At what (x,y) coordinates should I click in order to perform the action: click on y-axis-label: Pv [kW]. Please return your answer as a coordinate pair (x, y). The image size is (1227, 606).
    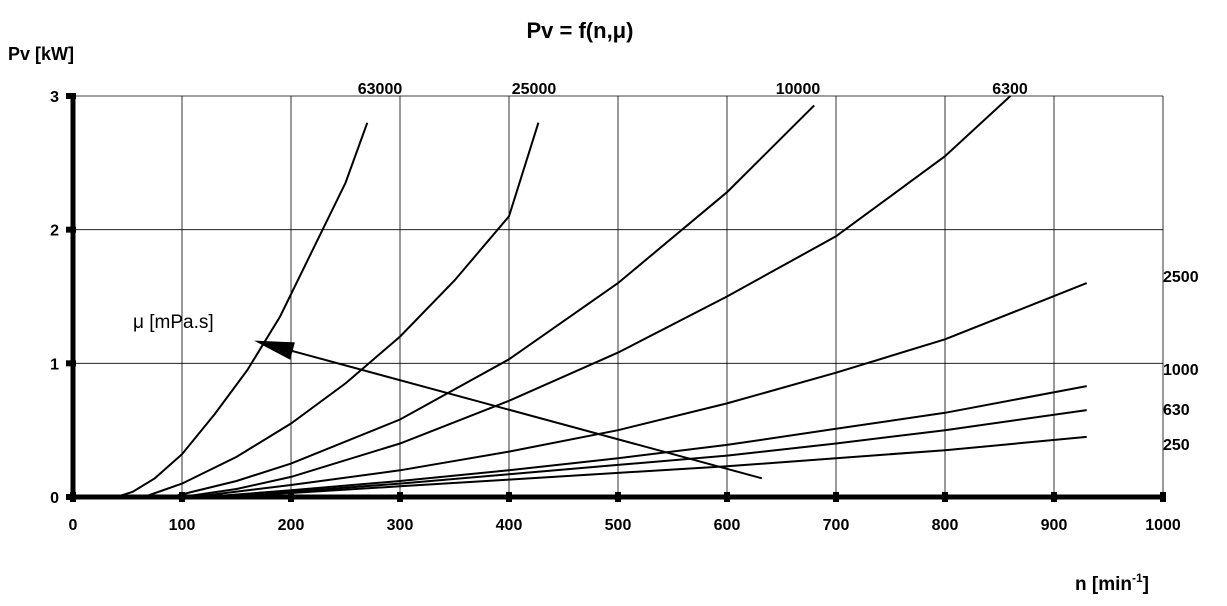
    Looking at the image, I should click on (41, 54).